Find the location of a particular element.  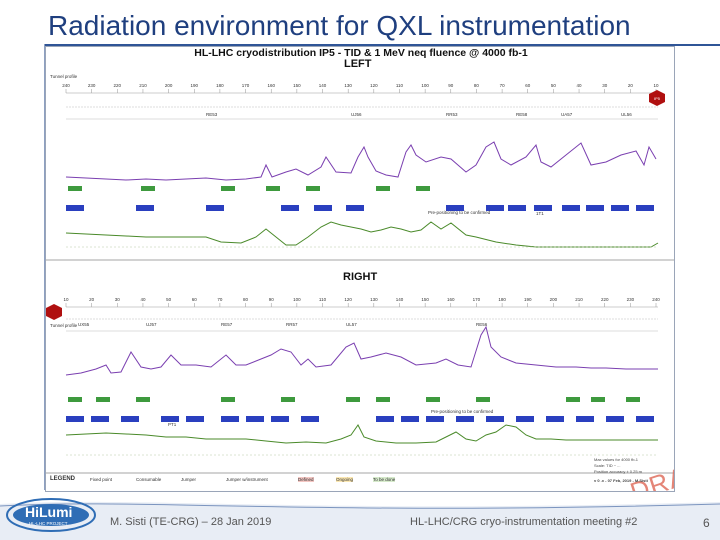

left-annotation-2: UJ56 is located at coordinates (356, 114).